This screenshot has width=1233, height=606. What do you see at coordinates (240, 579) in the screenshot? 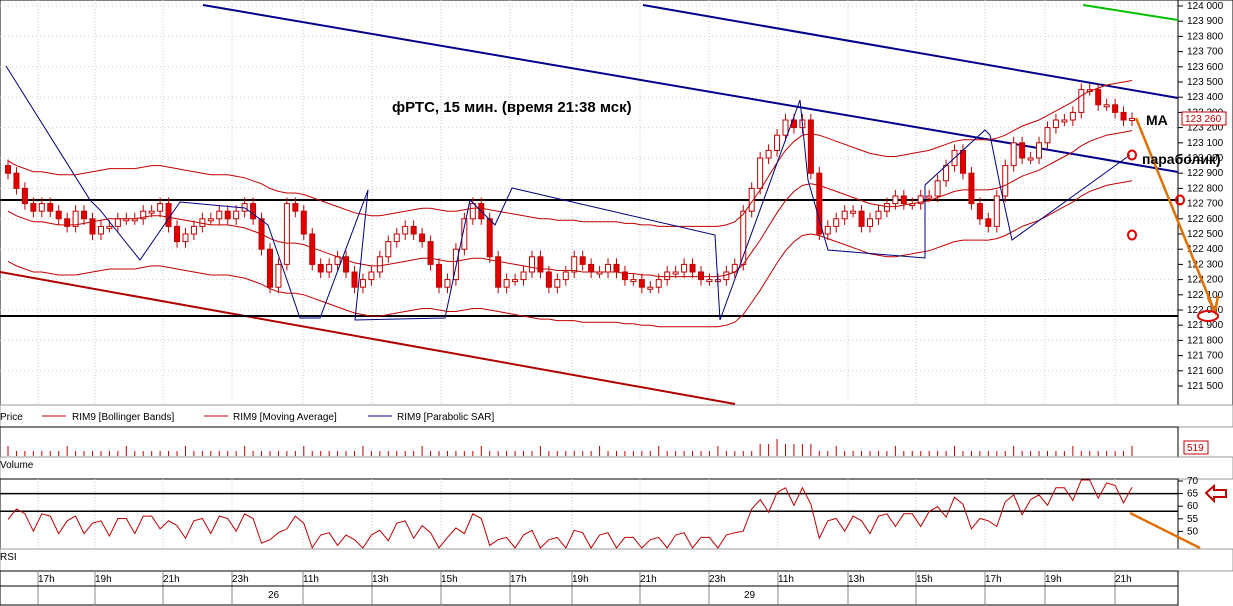
I see `time-label: 23h` at bounding box center [240, 579].